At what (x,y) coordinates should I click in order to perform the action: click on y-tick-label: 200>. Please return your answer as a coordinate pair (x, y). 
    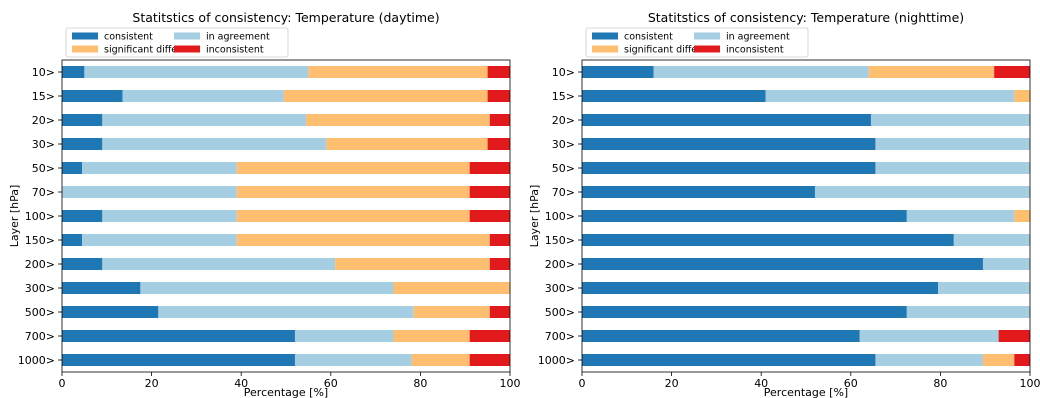
    Looking at the image, I should click on (40, 264).